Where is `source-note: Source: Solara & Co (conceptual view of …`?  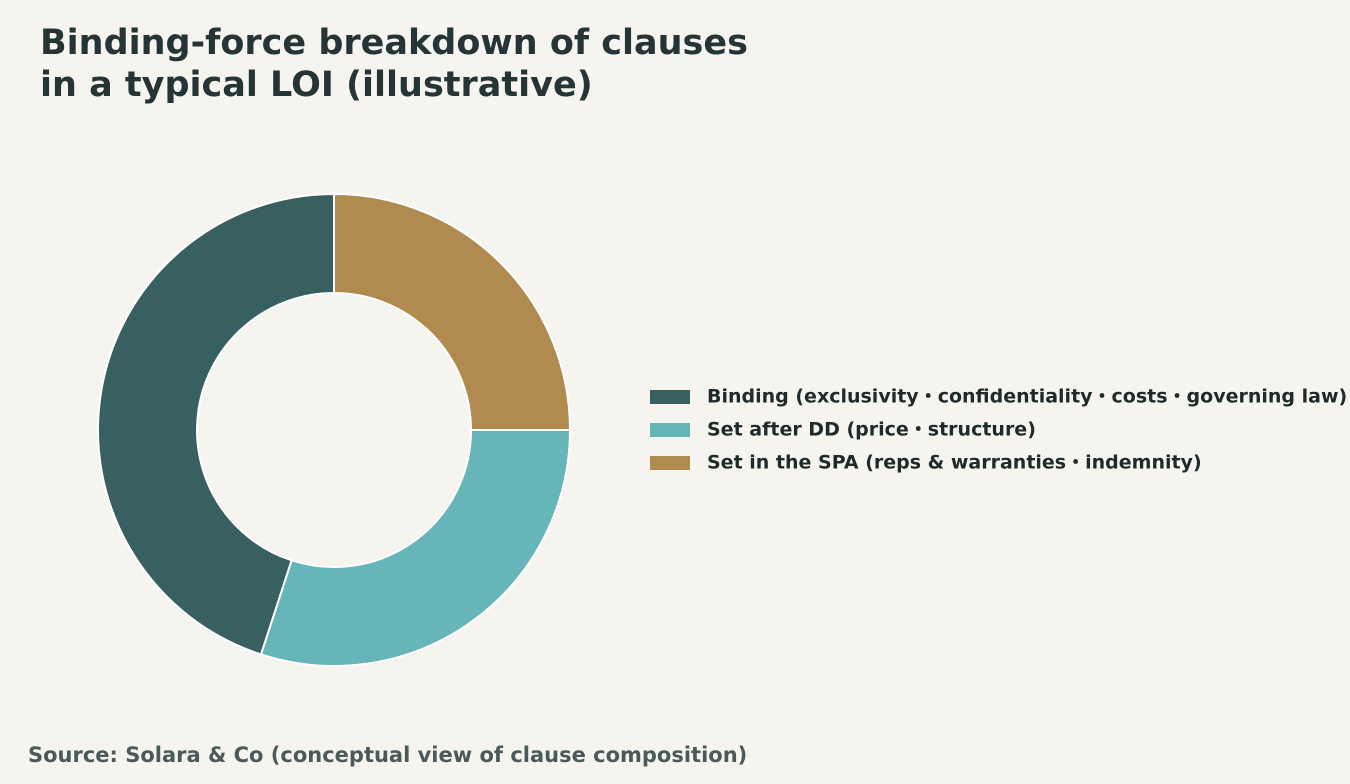
source-note: Source: Solara & Co (conceptual view of … is located at coordinates (387, 755).